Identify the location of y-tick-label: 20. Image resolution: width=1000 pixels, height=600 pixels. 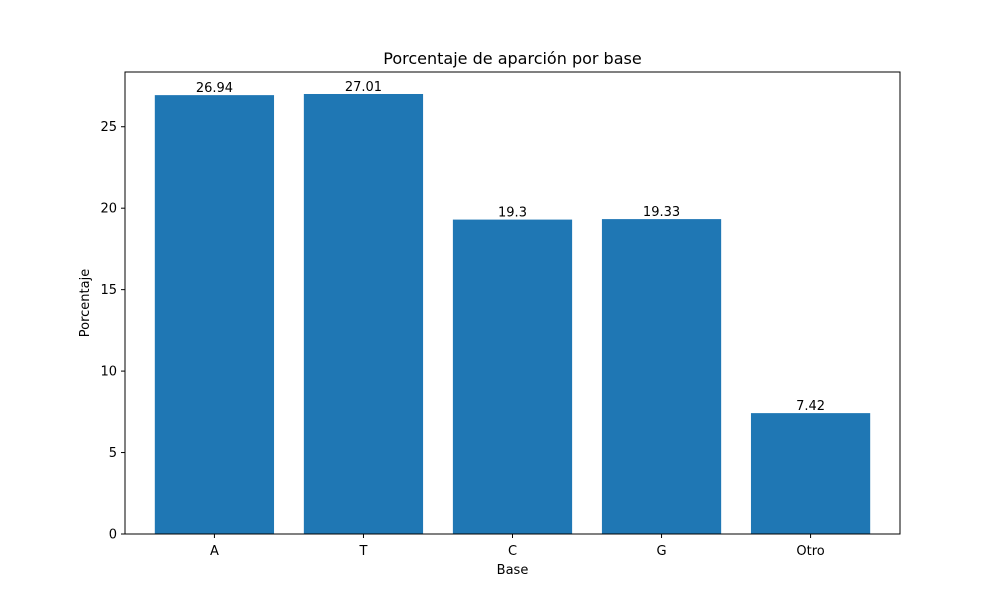
(108, 209).